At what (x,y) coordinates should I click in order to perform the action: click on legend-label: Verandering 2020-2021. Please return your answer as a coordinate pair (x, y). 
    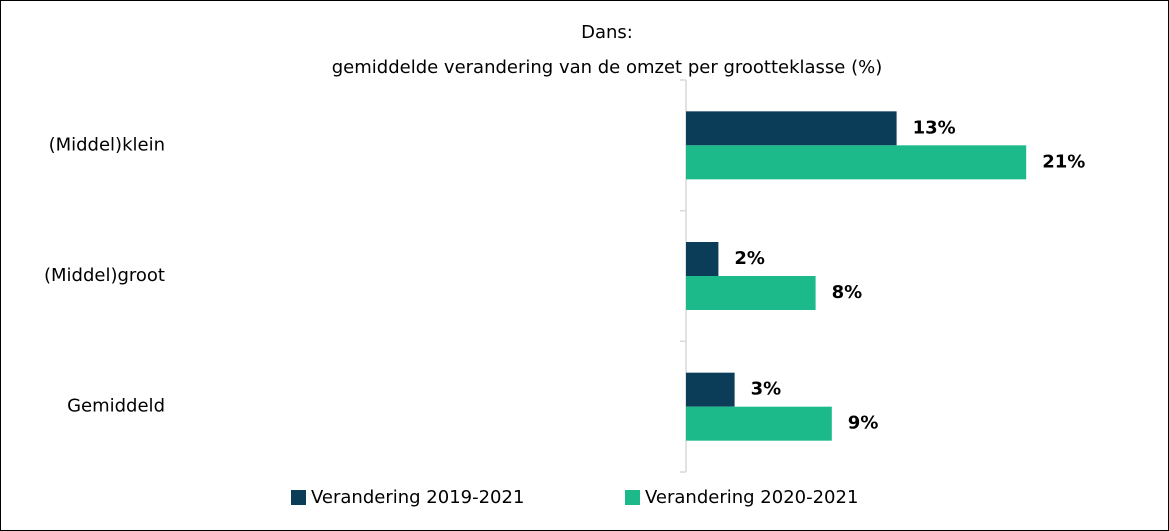
    Looking at the image, I should click on (751, 497).